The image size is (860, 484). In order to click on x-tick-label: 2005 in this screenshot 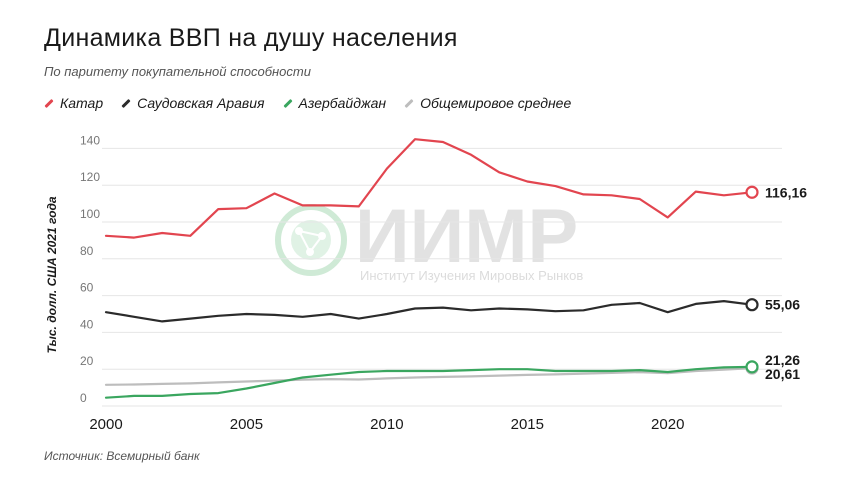, I will do `click(246, 424)`.